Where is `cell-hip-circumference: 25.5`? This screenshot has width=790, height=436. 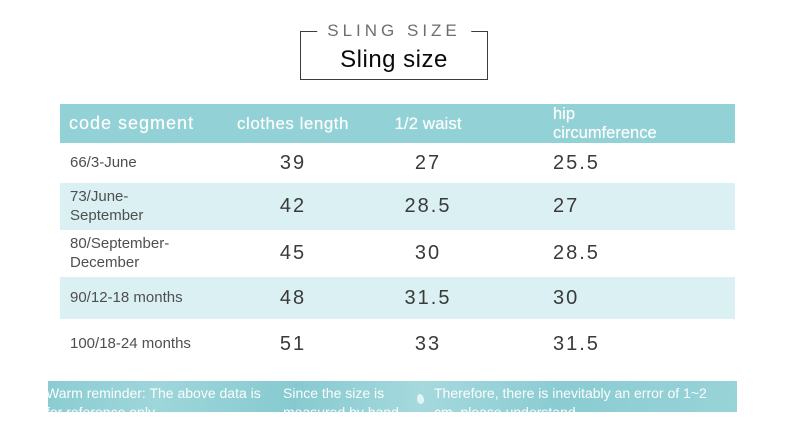 cell-hip-circumference: 25.5 is located at coordinates (576, 162).